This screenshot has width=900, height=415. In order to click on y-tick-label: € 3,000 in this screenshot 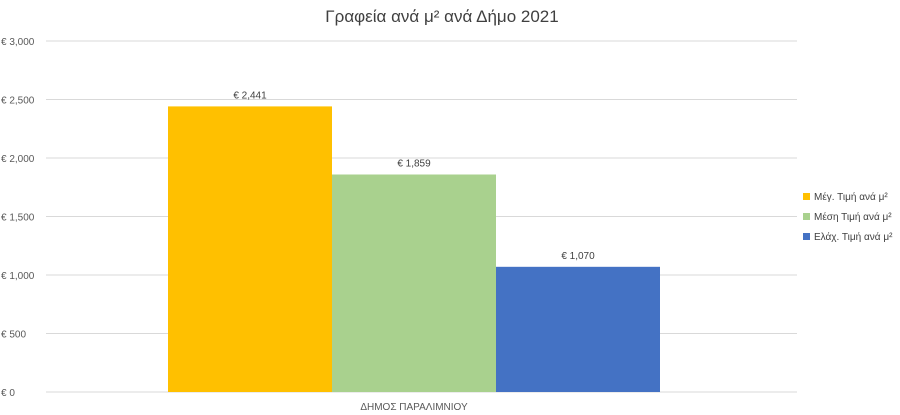, I will do `click(18, 42)`.